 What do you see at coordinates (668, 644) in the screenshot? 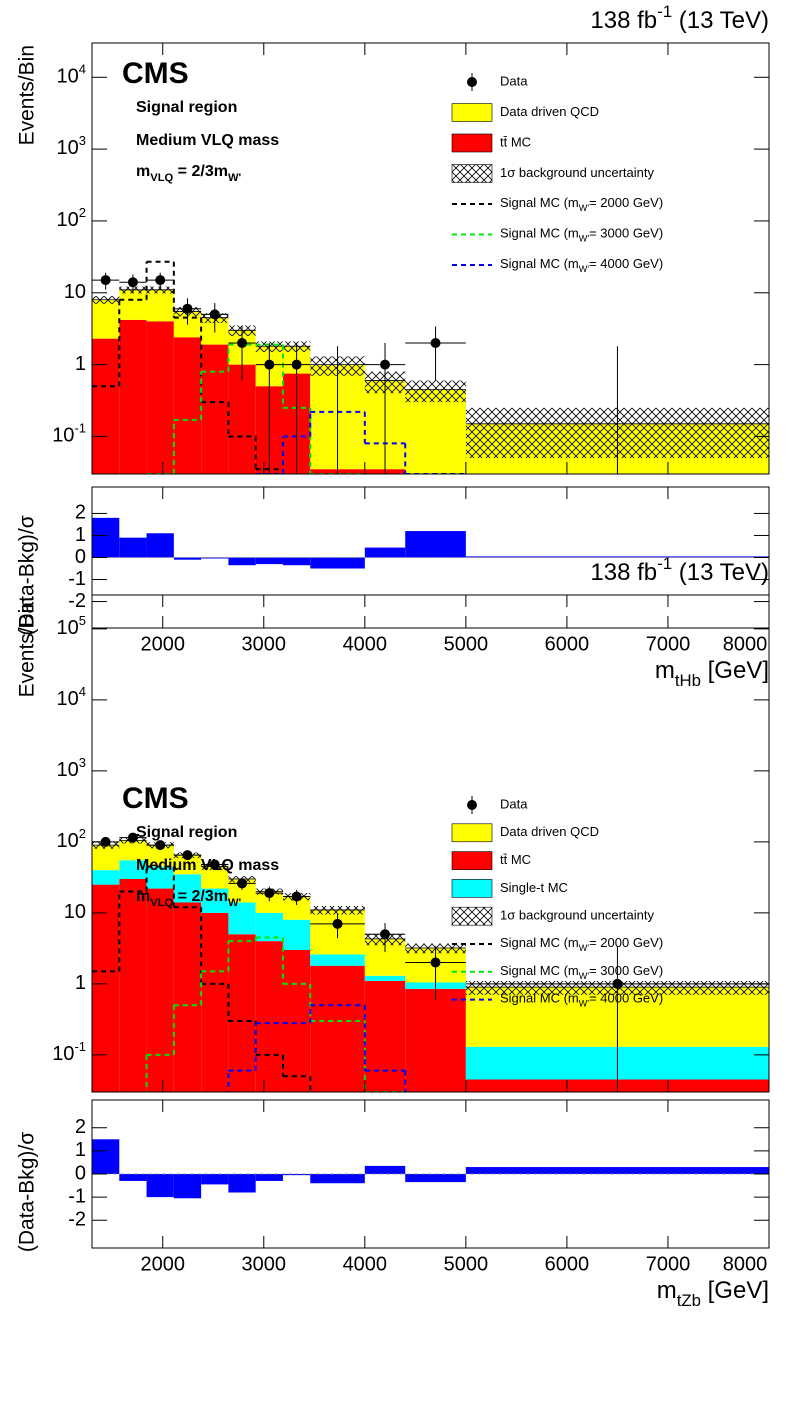
I see `x-tick-label: 7000` at bounding box center [668, 644].